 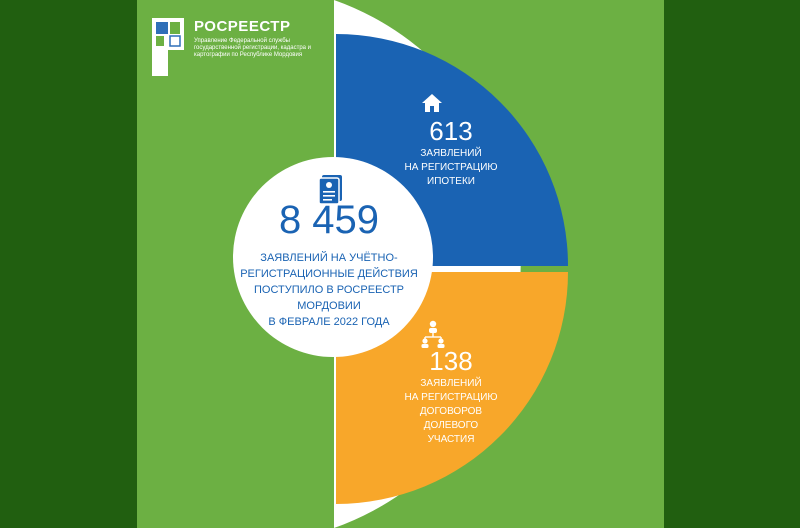 What do you see at coordinates (451, 181) in the screenshot?
I see `mortgage-caption-line: ИПОТЕКИ` at bounding box center [451, 181].